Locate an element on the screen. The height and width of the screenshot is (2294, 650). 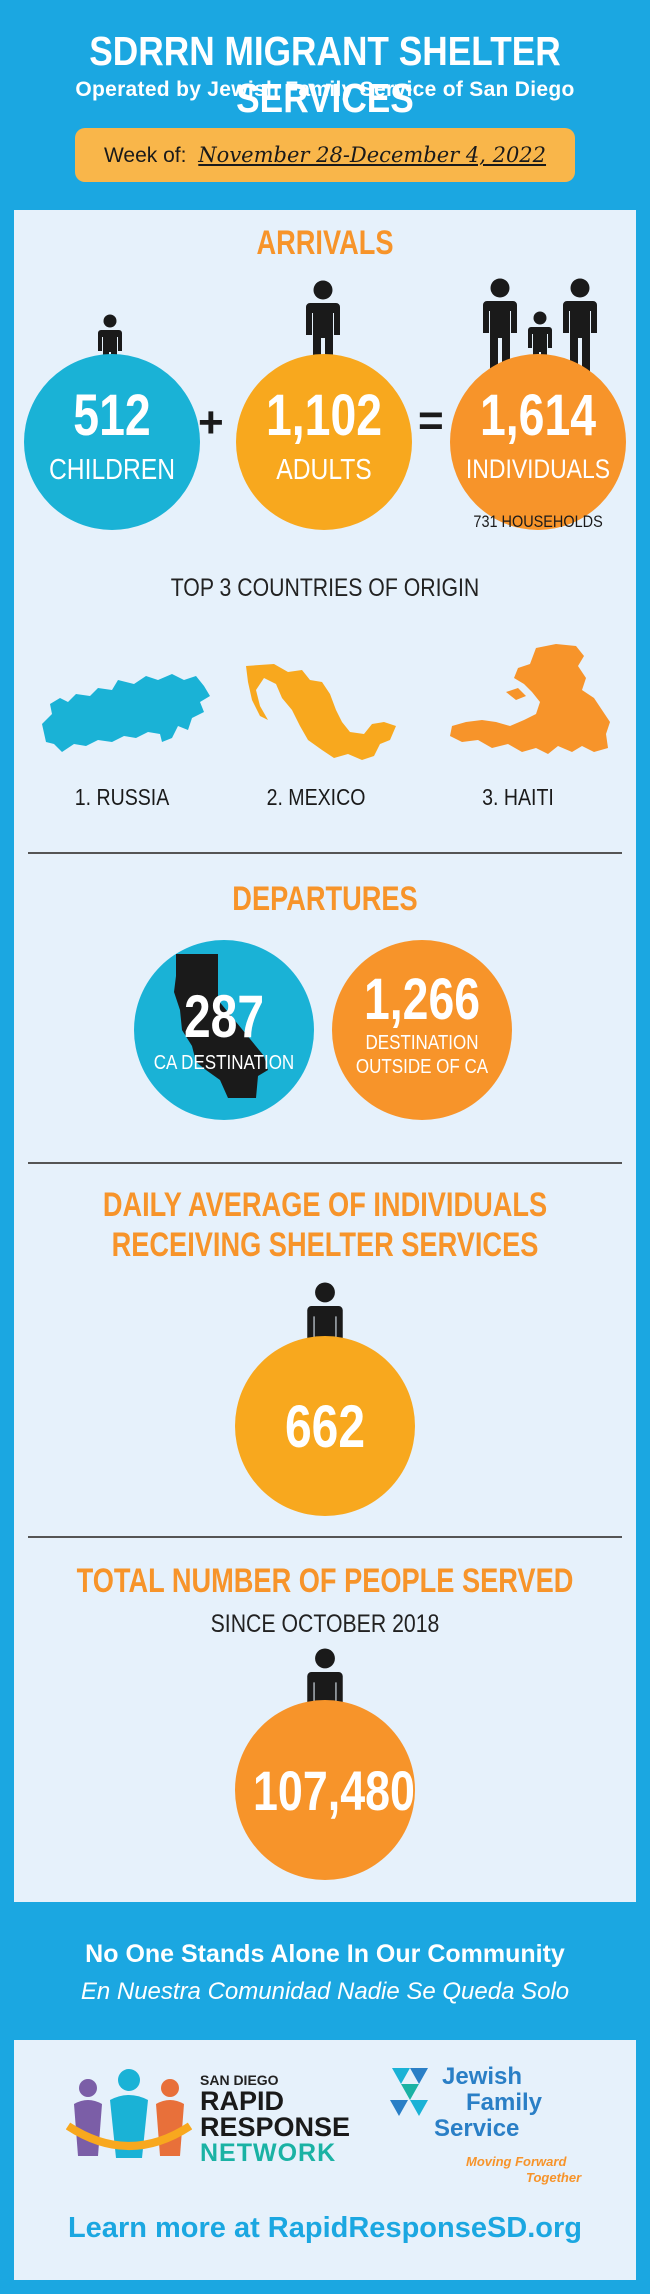
week-badge: Week of: November 28-December 4, 2022 is located at coordinates (325, 155).